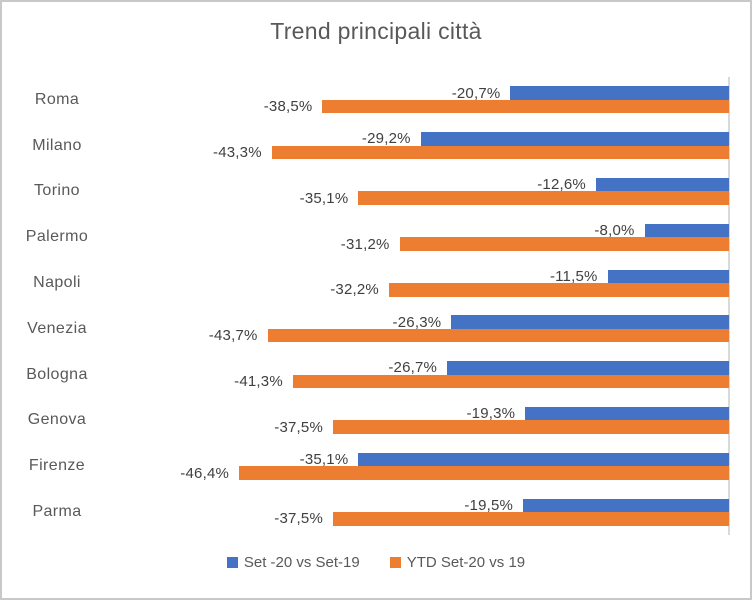 Image resolution: width=752 pixels, height=600 pixels. I want to click on category-label-palermo: Palermo, so click(57, 237).